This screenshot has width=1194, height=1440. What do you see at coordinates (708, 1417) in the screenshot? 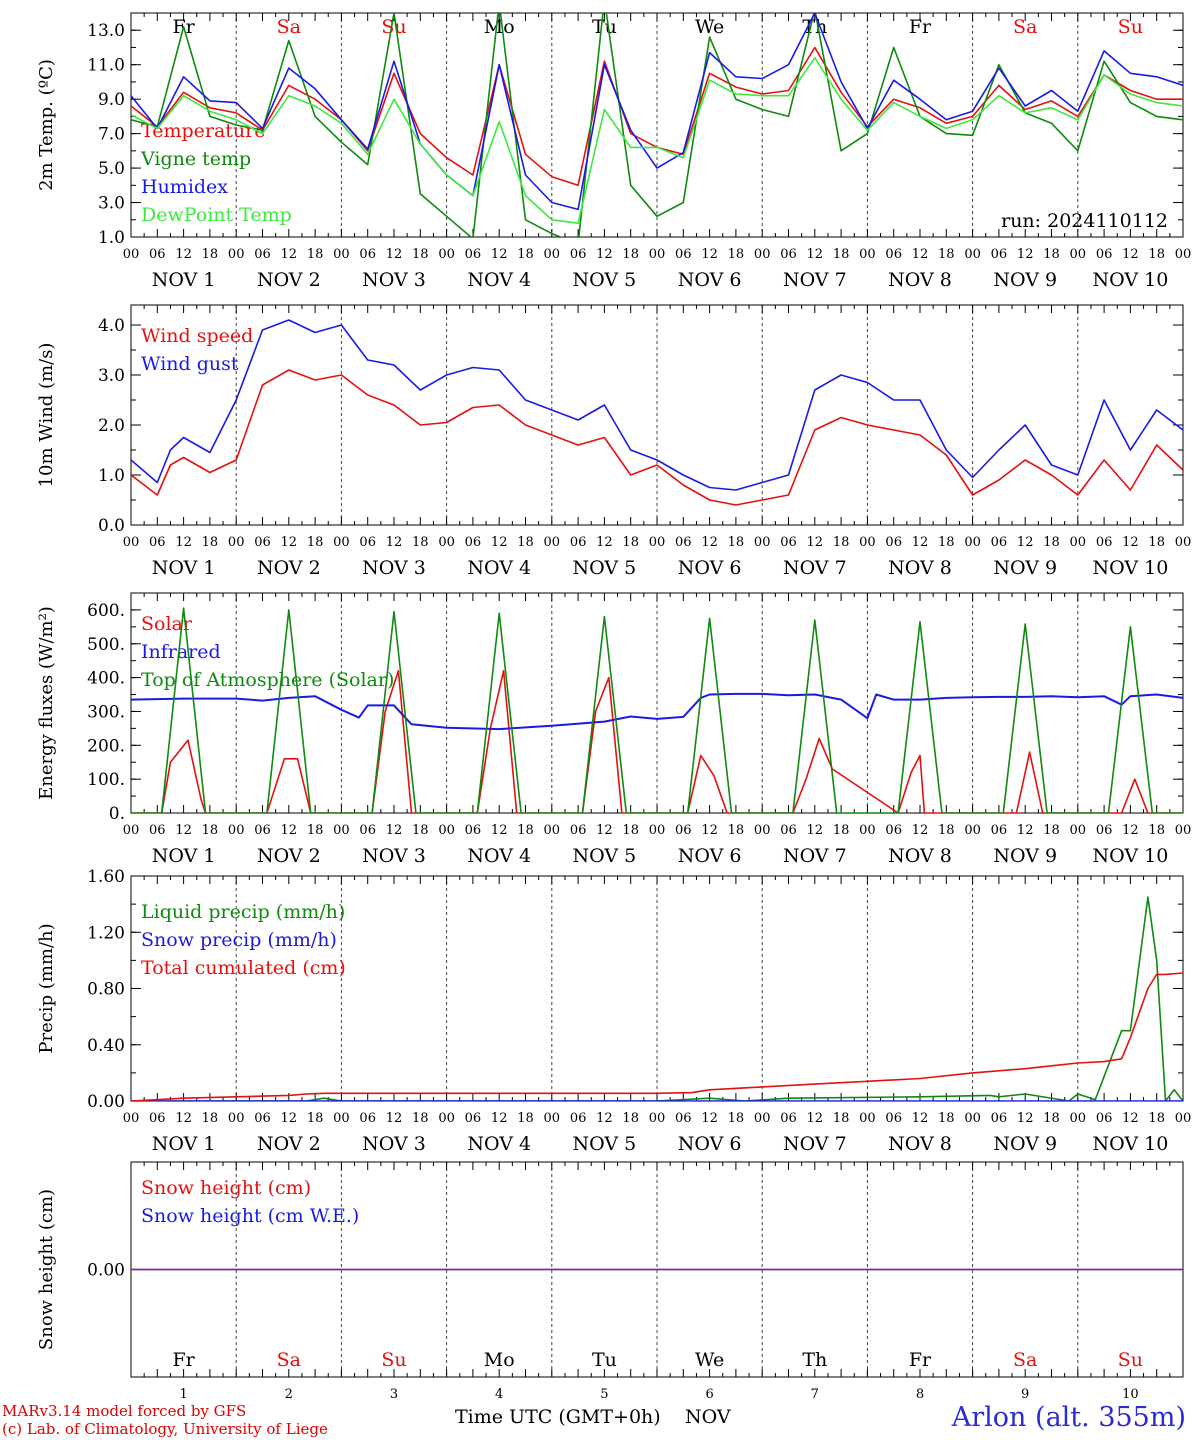
I see `month-label: NOV` at bounding box center [708, 1417].